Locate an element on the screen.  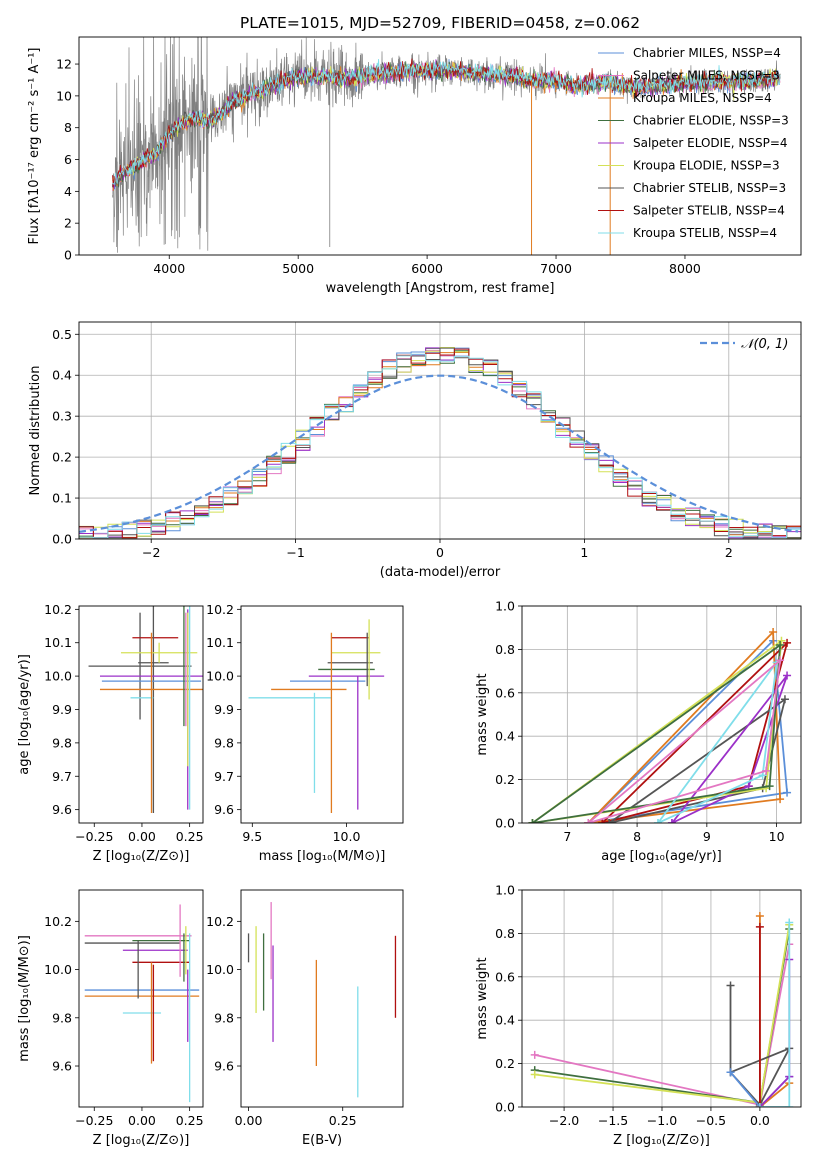
legend-entry: Salpeter MILES, NSSP=3 is located at coordinates (706, 76).